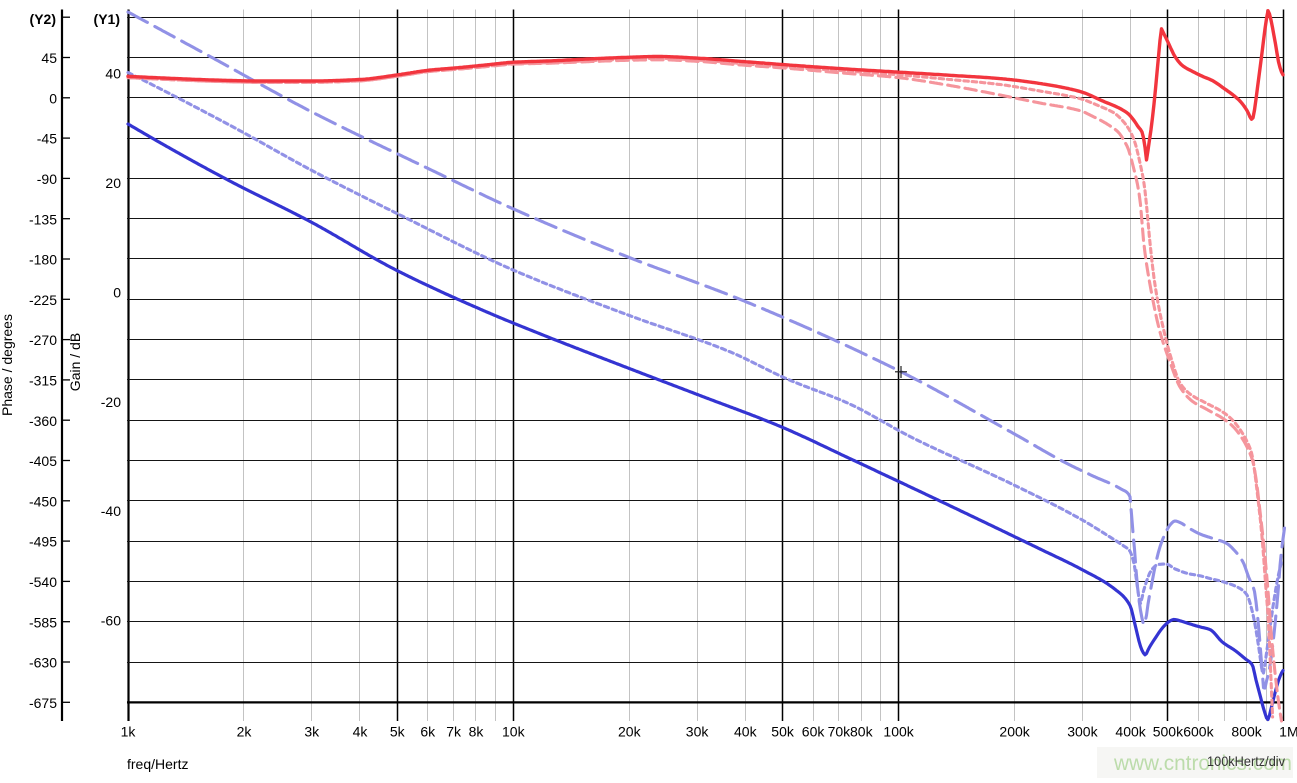  I want to click on svg-text: -360, so click(43, 421).